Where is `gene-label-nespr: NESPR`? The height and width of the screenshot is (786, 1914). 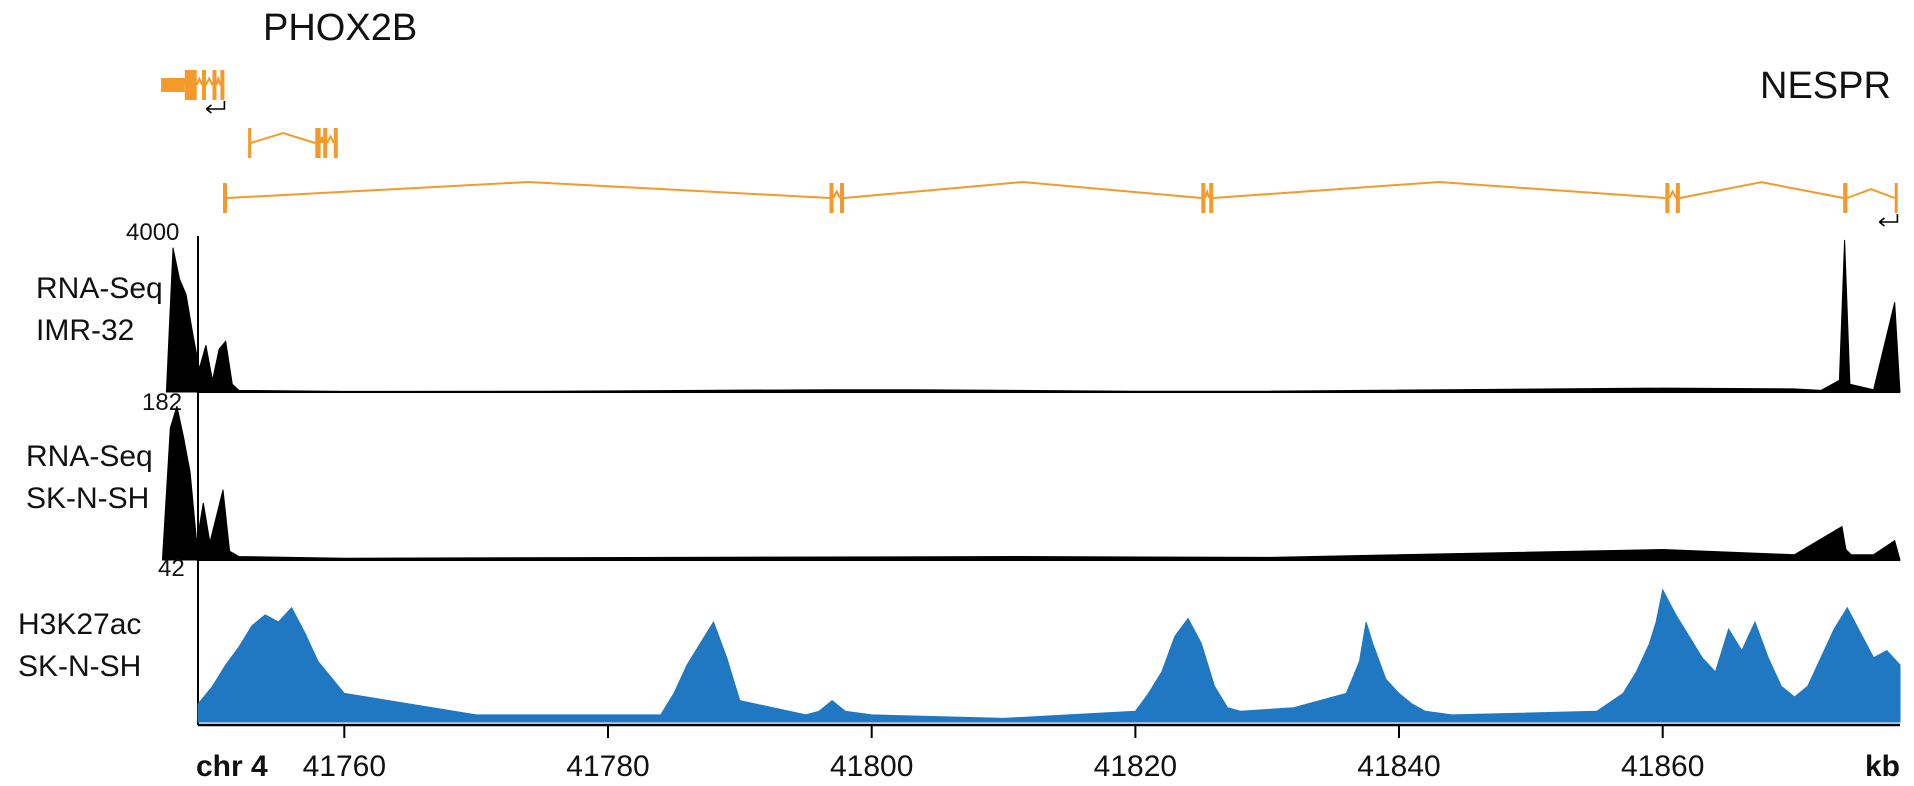
gene-label-nespr: NESPR is located at coordinates (1825, 86).